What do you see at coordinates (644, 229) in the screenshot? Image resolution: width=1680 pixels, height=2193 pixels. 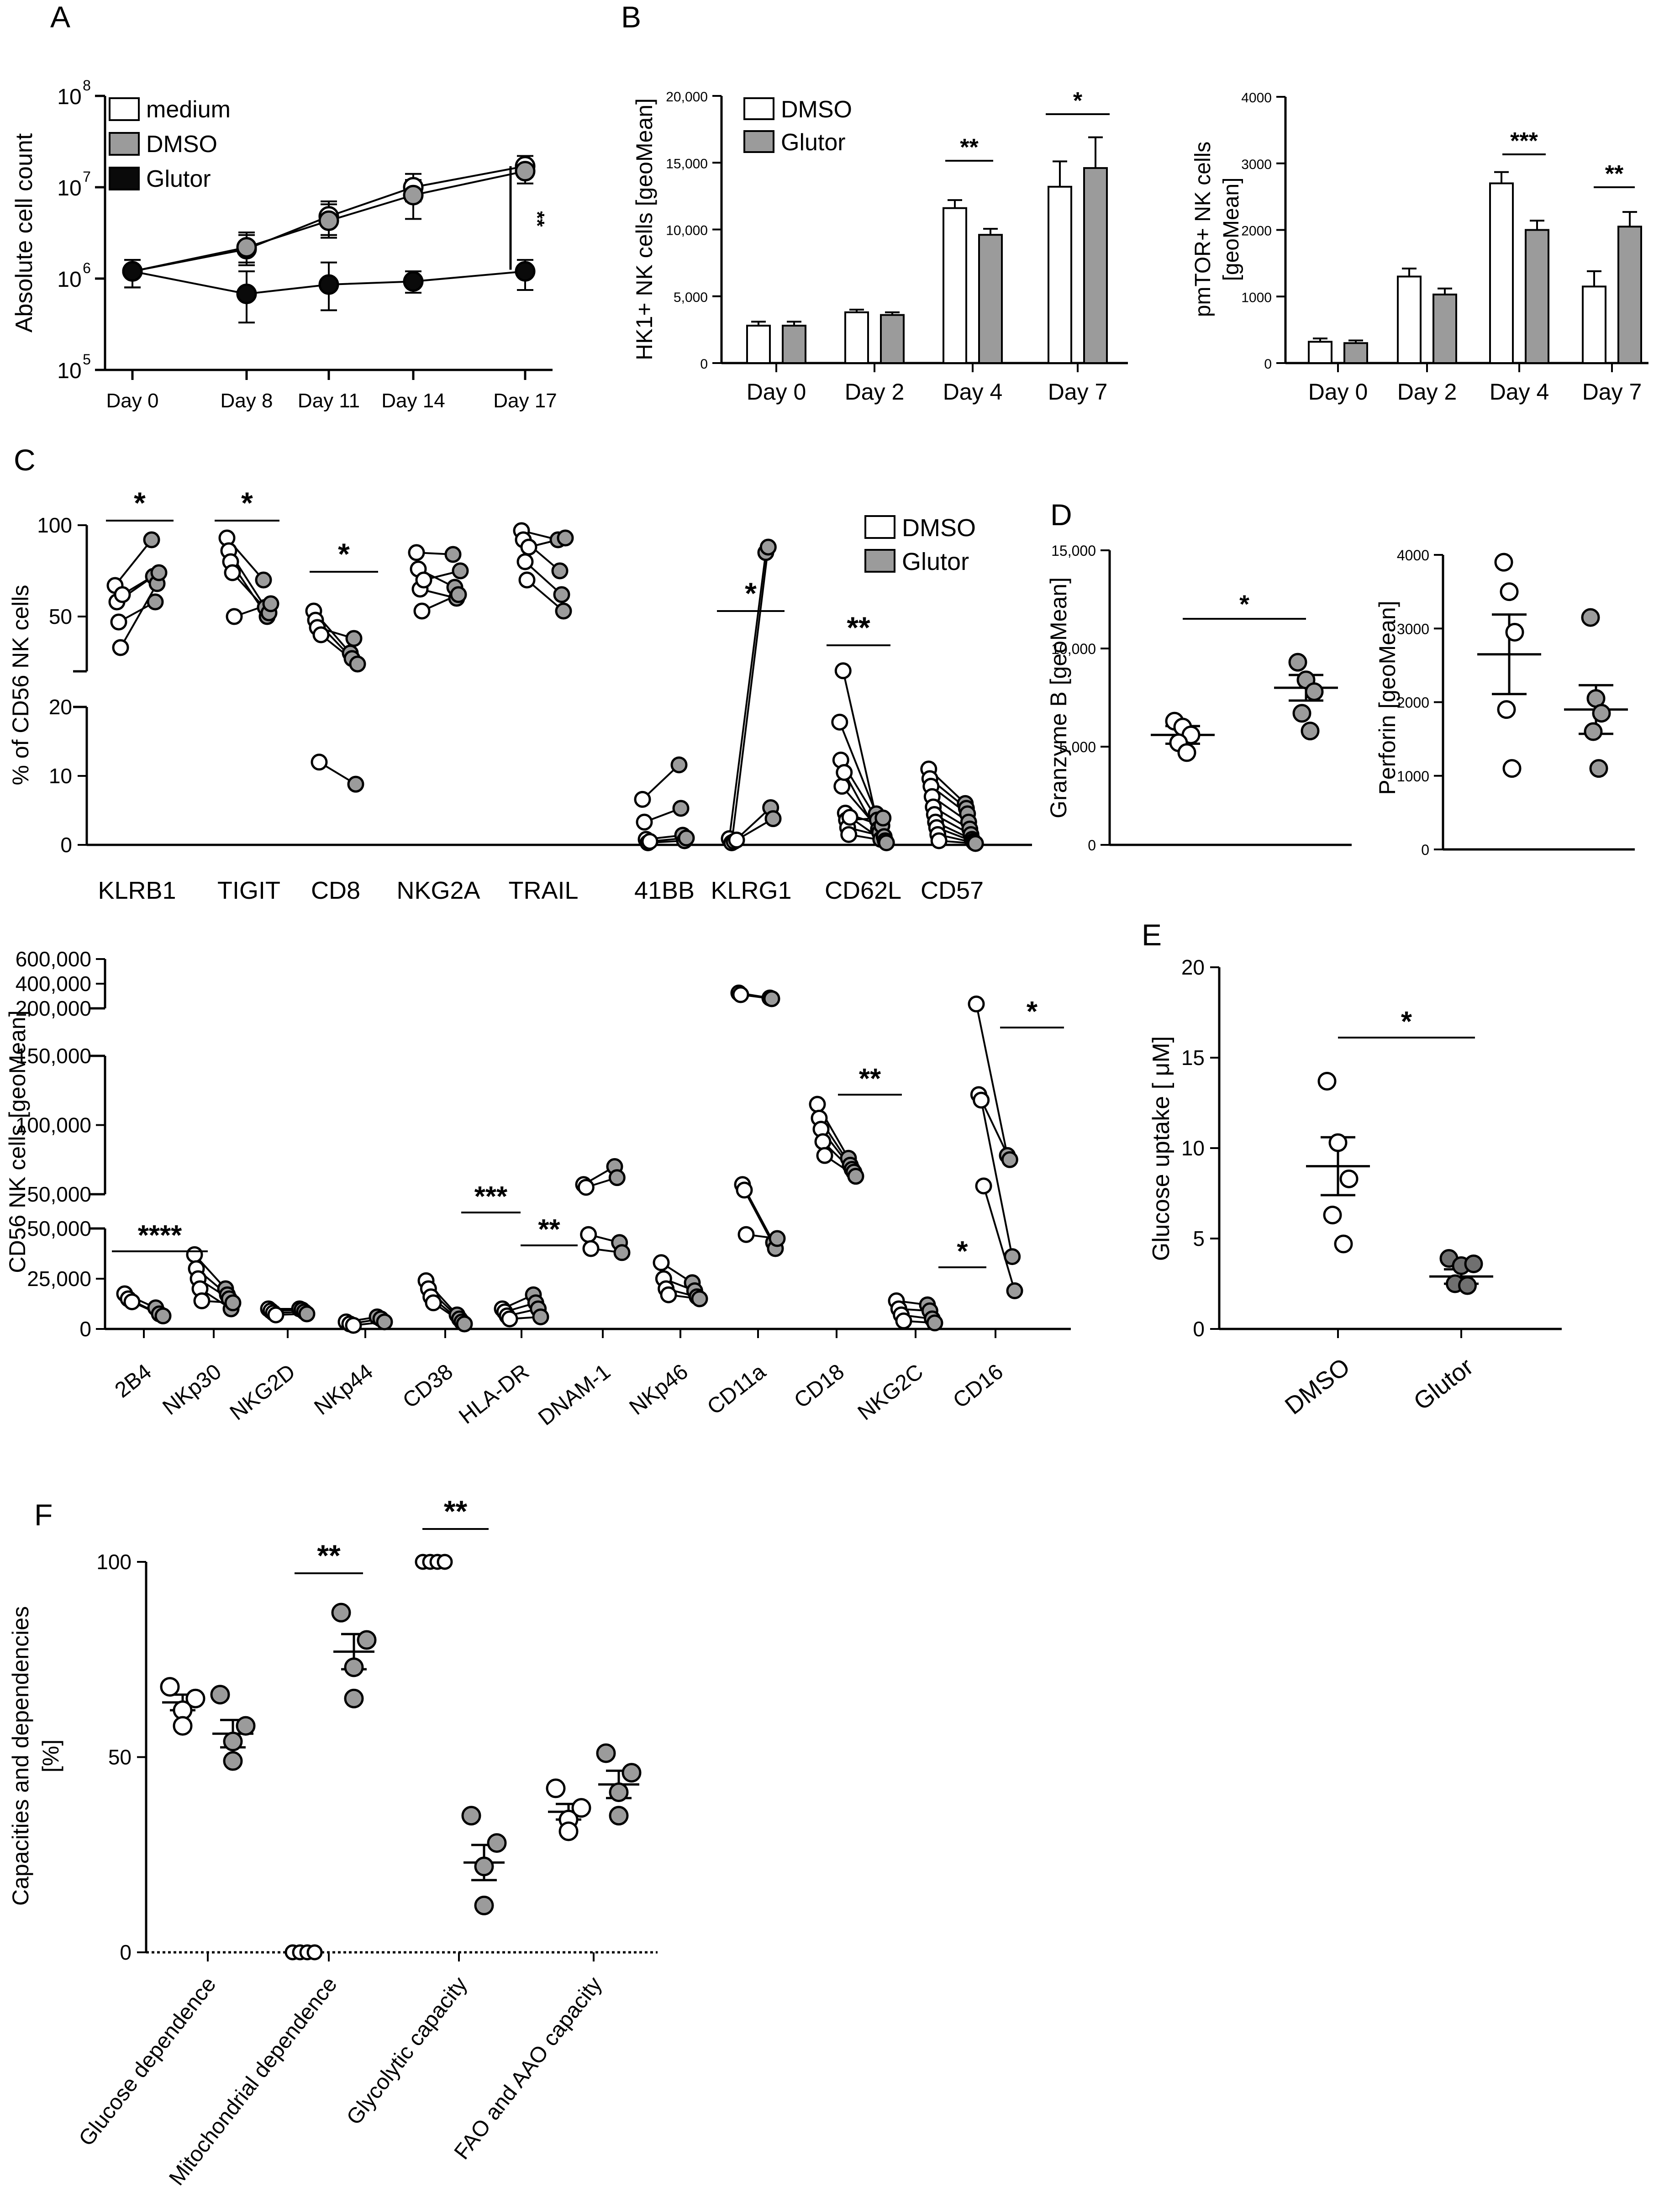 I see `b1-y-axis-label: HK1+ NK cells [geoMean]` at bounding box center [644, 229].